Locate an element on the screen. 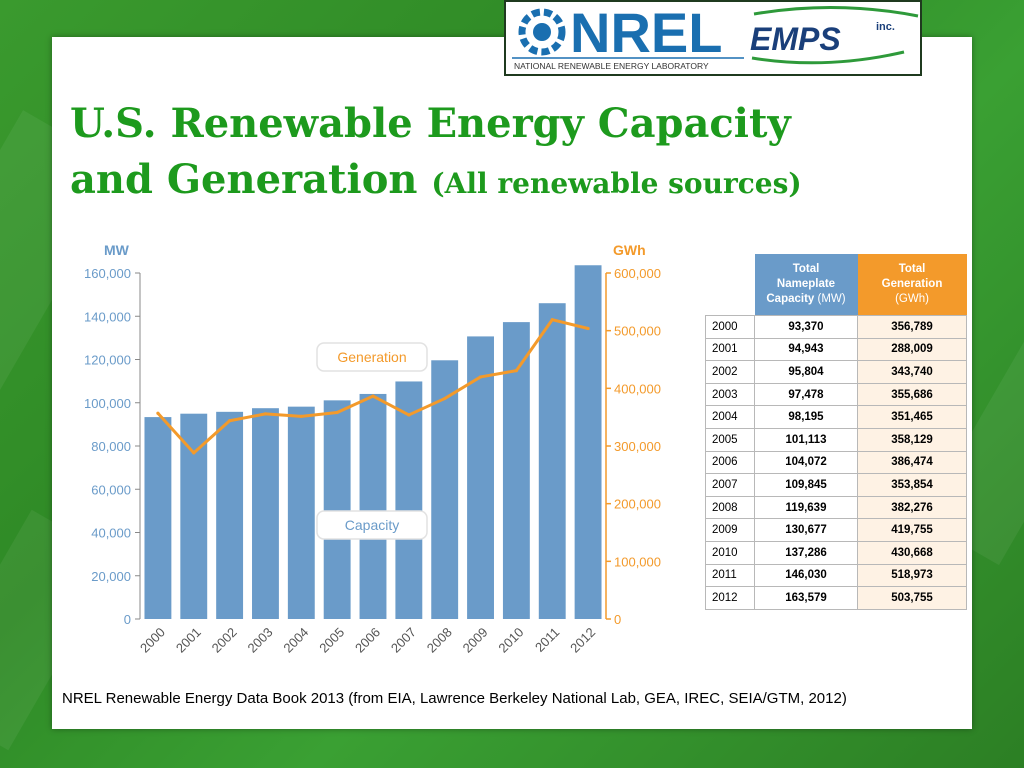 Image resolution: width=1024 pixels, height=768 pixels. header-generation-unit: (GWh) is located at coordinates (912, 299).